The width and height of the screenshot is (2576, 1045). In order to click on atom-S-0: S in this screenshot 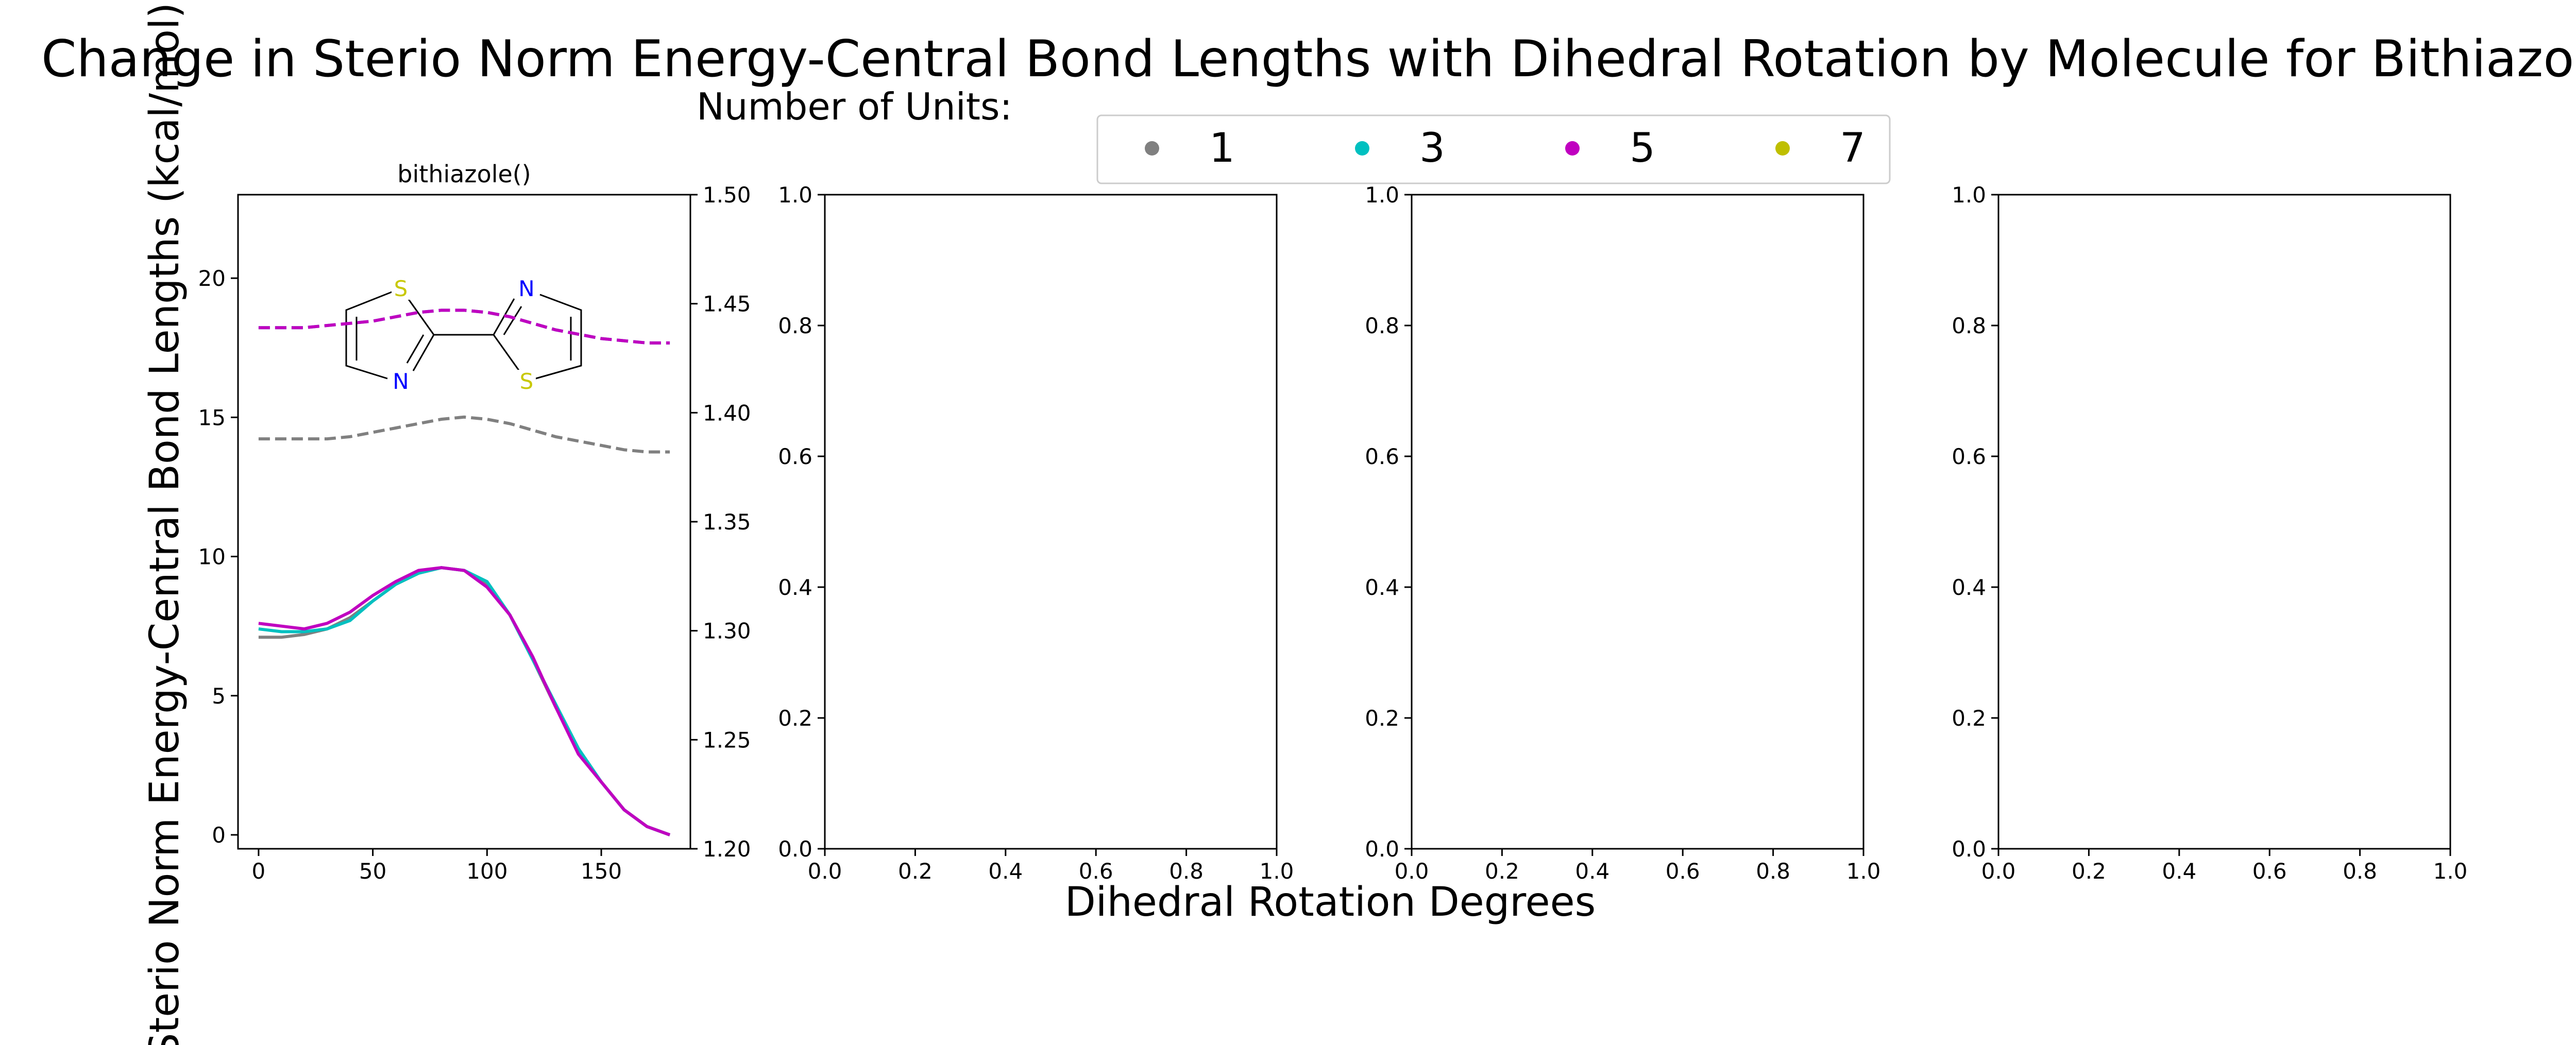, I will do `click(401, 288)`.